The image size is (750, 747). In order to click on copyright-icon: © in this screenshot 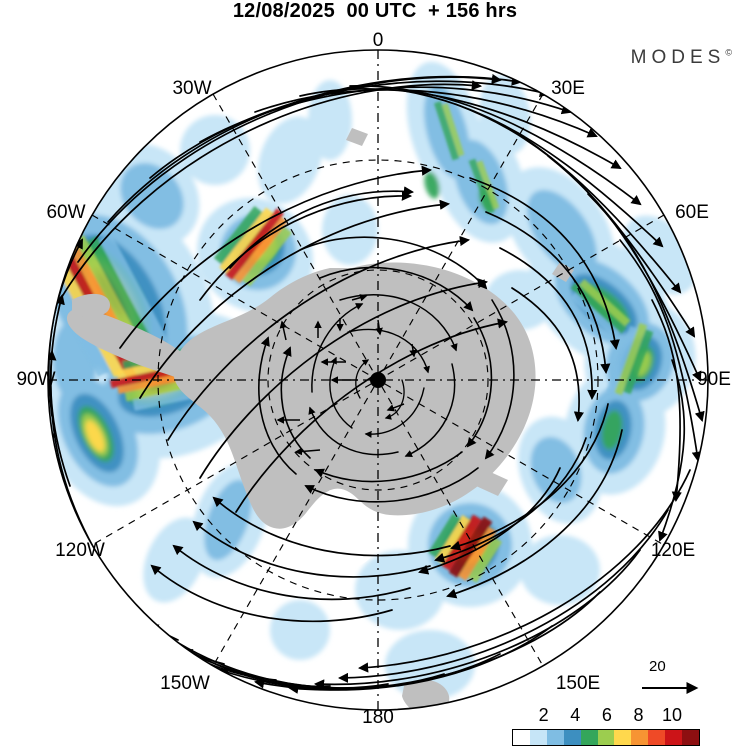, I will do `click(728, 52)`.